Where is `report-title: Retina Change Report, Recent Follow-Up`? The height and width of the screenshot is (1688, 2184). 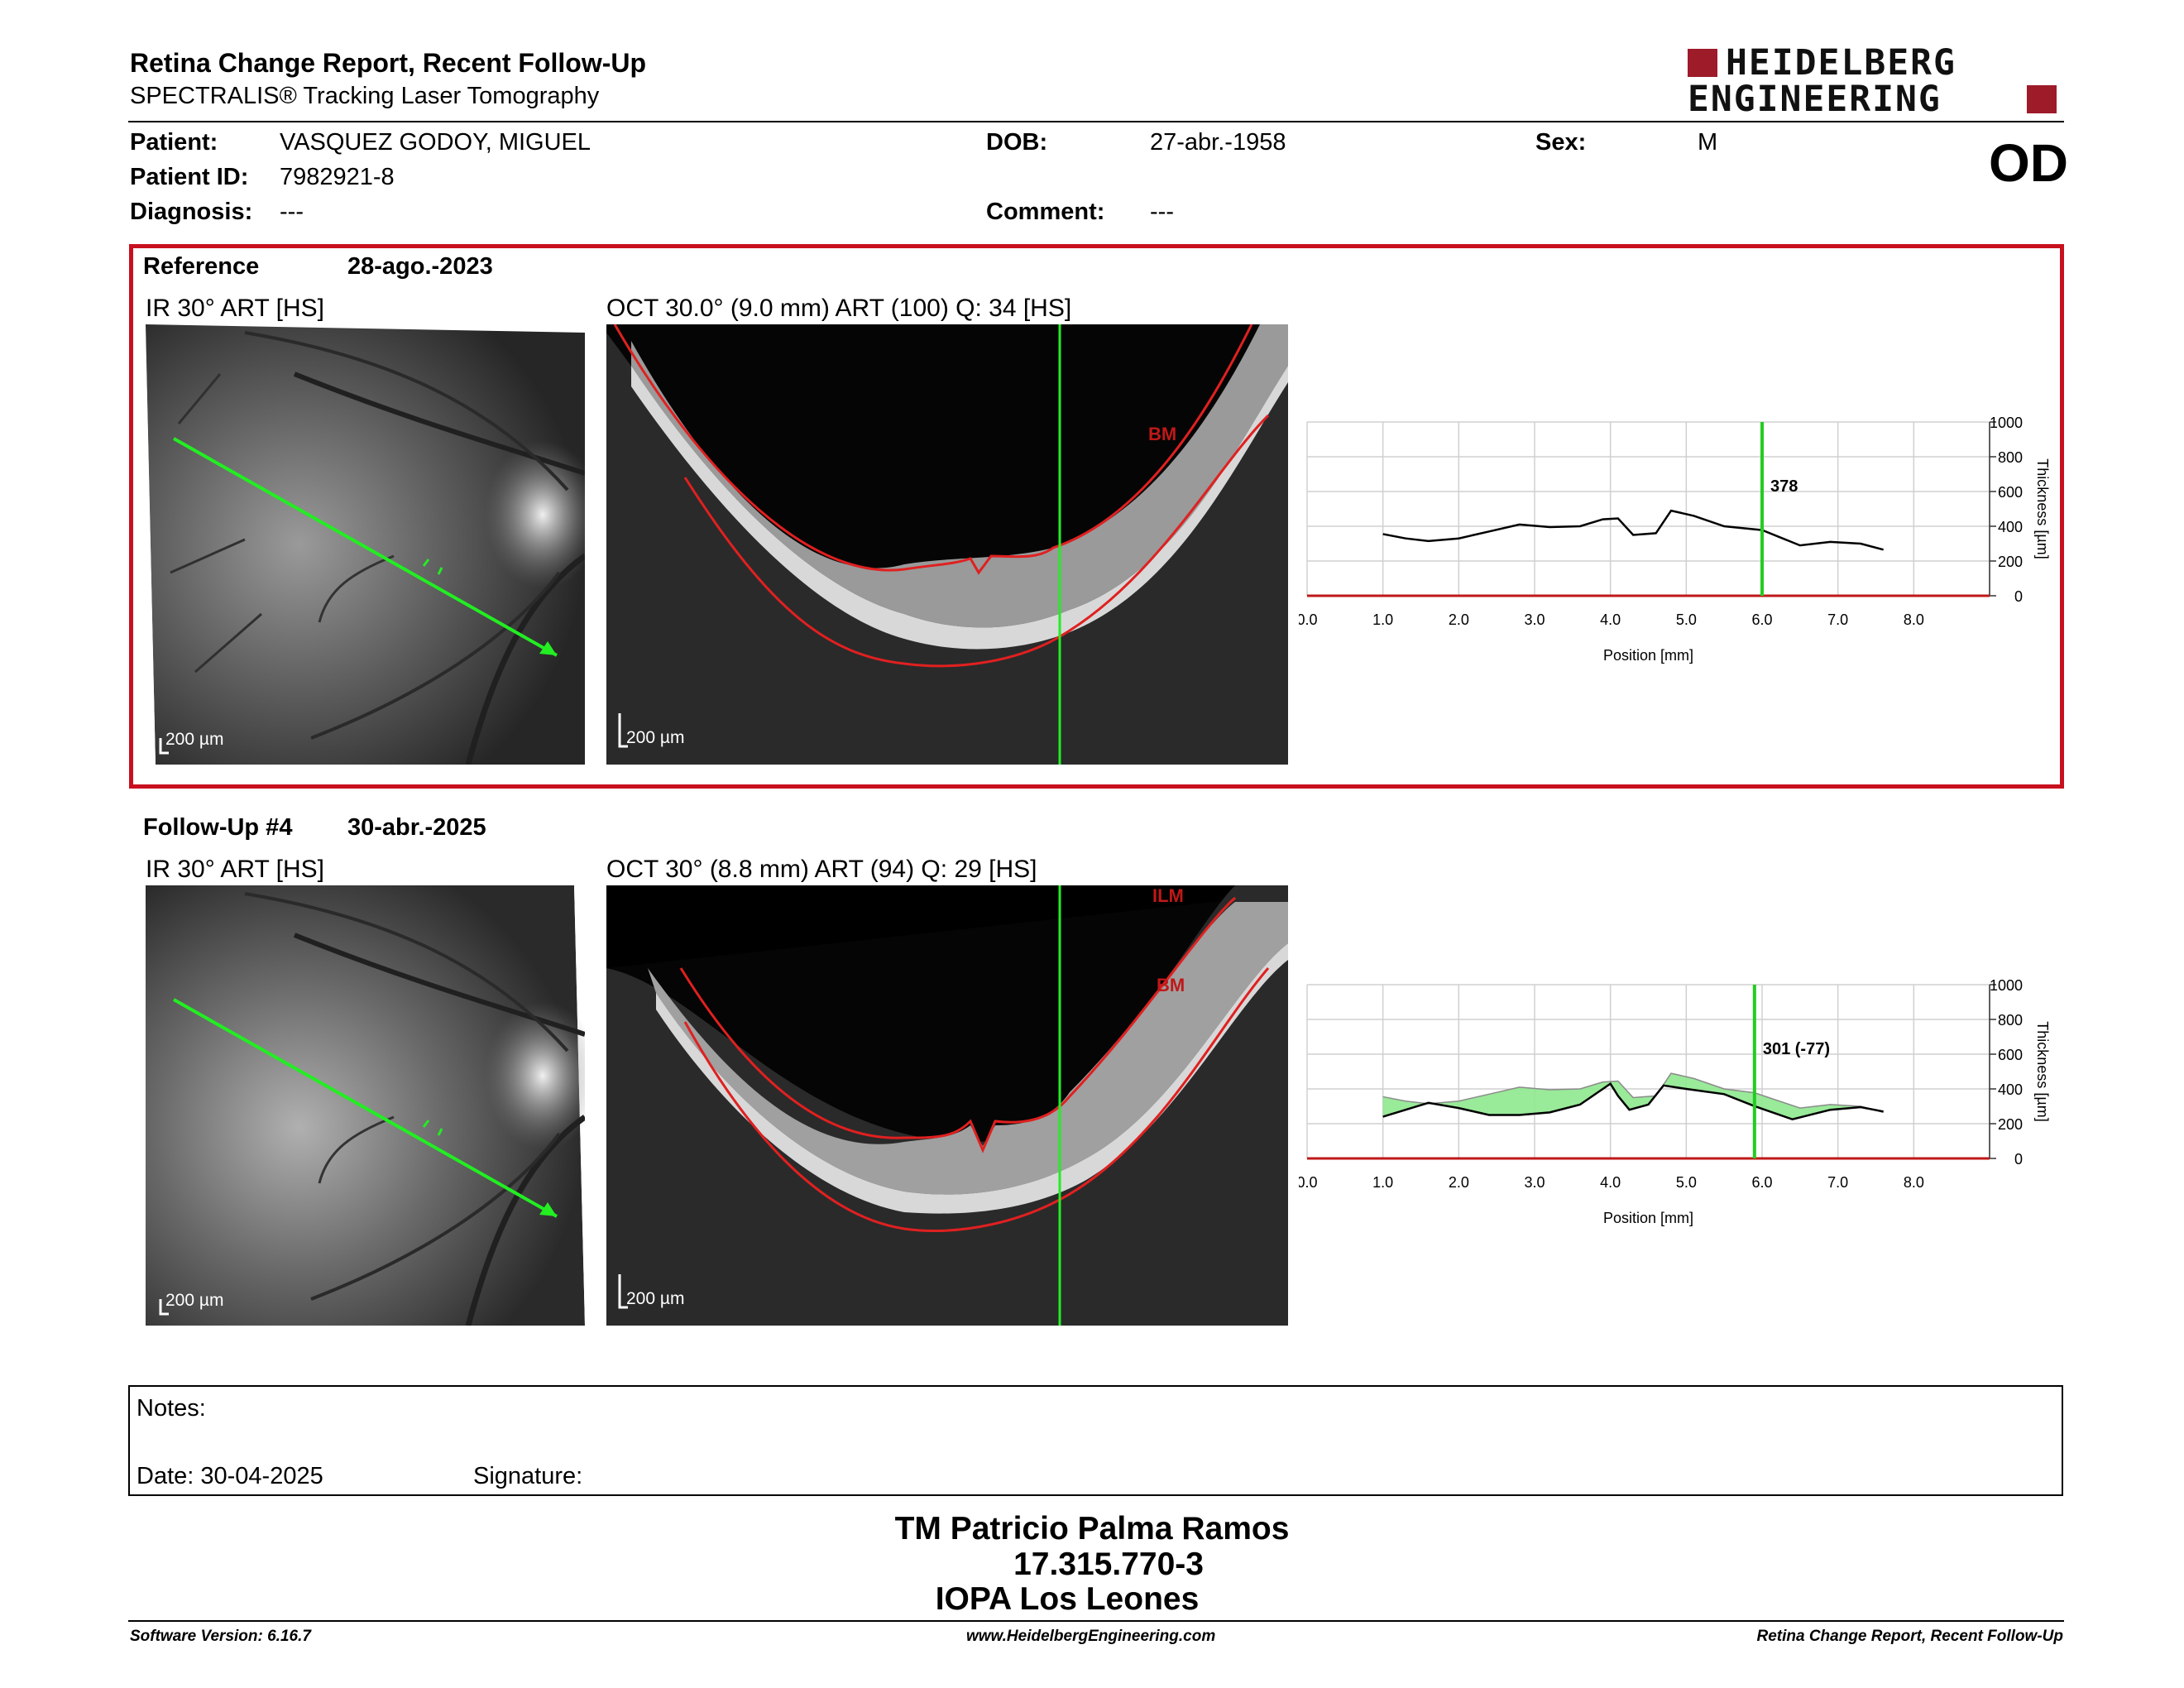 report-title: Retina Change Report, Recent Follow-Up is located at coordinates (388, 63).